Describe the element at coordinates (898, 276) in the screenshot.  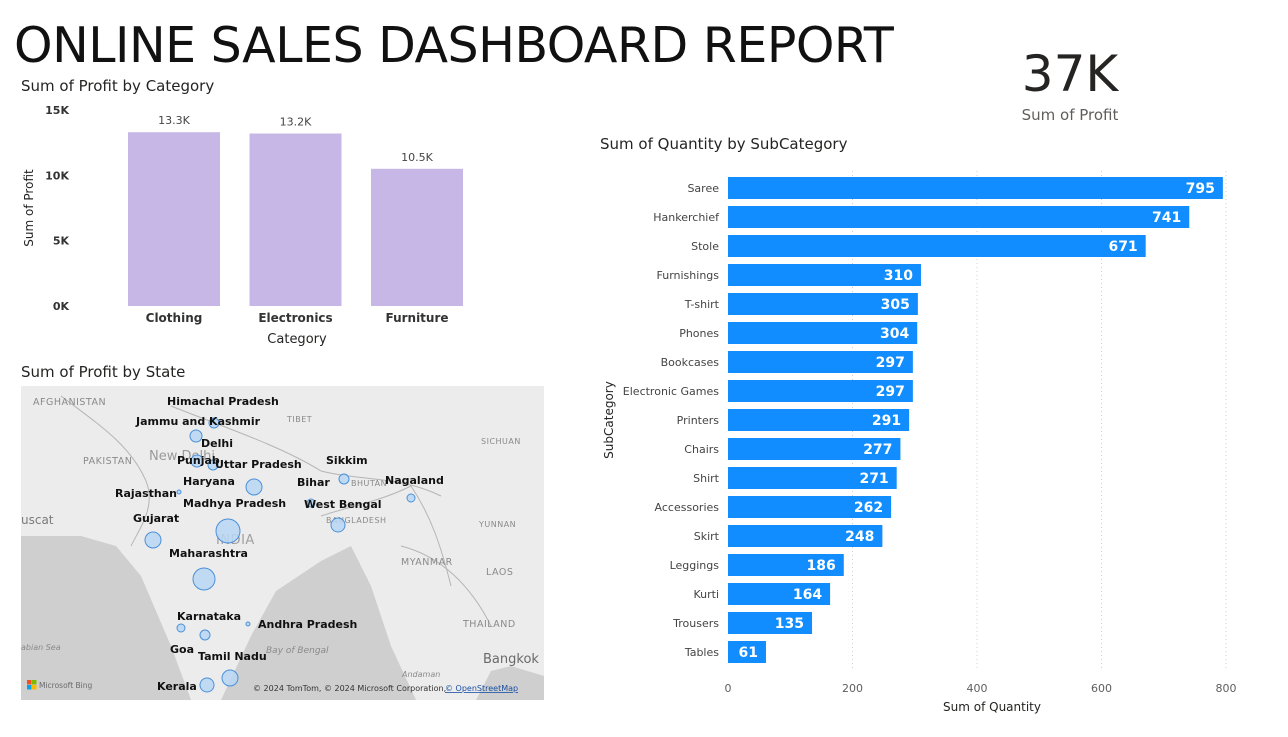
I see `subcategory-data-label: 310` at that location.